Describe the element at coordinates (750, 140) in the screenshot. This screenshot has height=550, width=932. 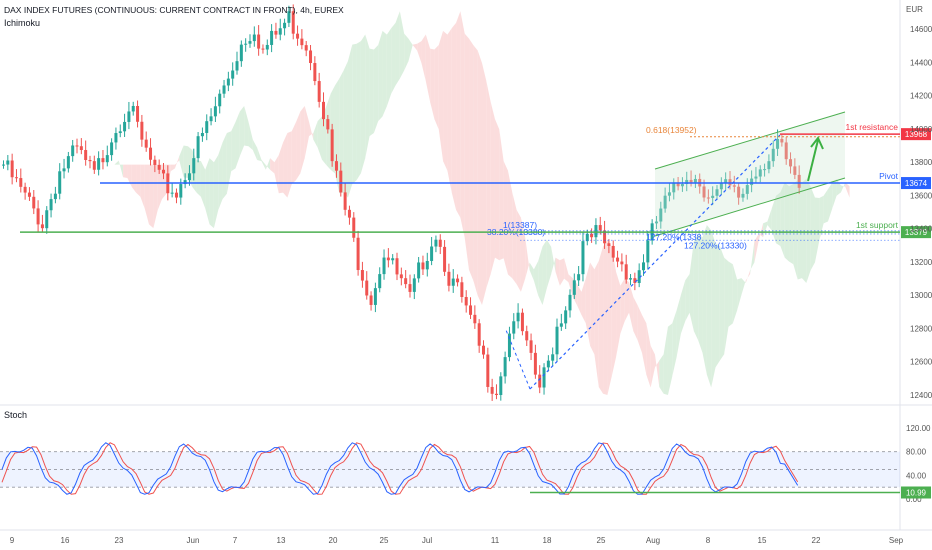
I see `channel-upper-line` at that location.